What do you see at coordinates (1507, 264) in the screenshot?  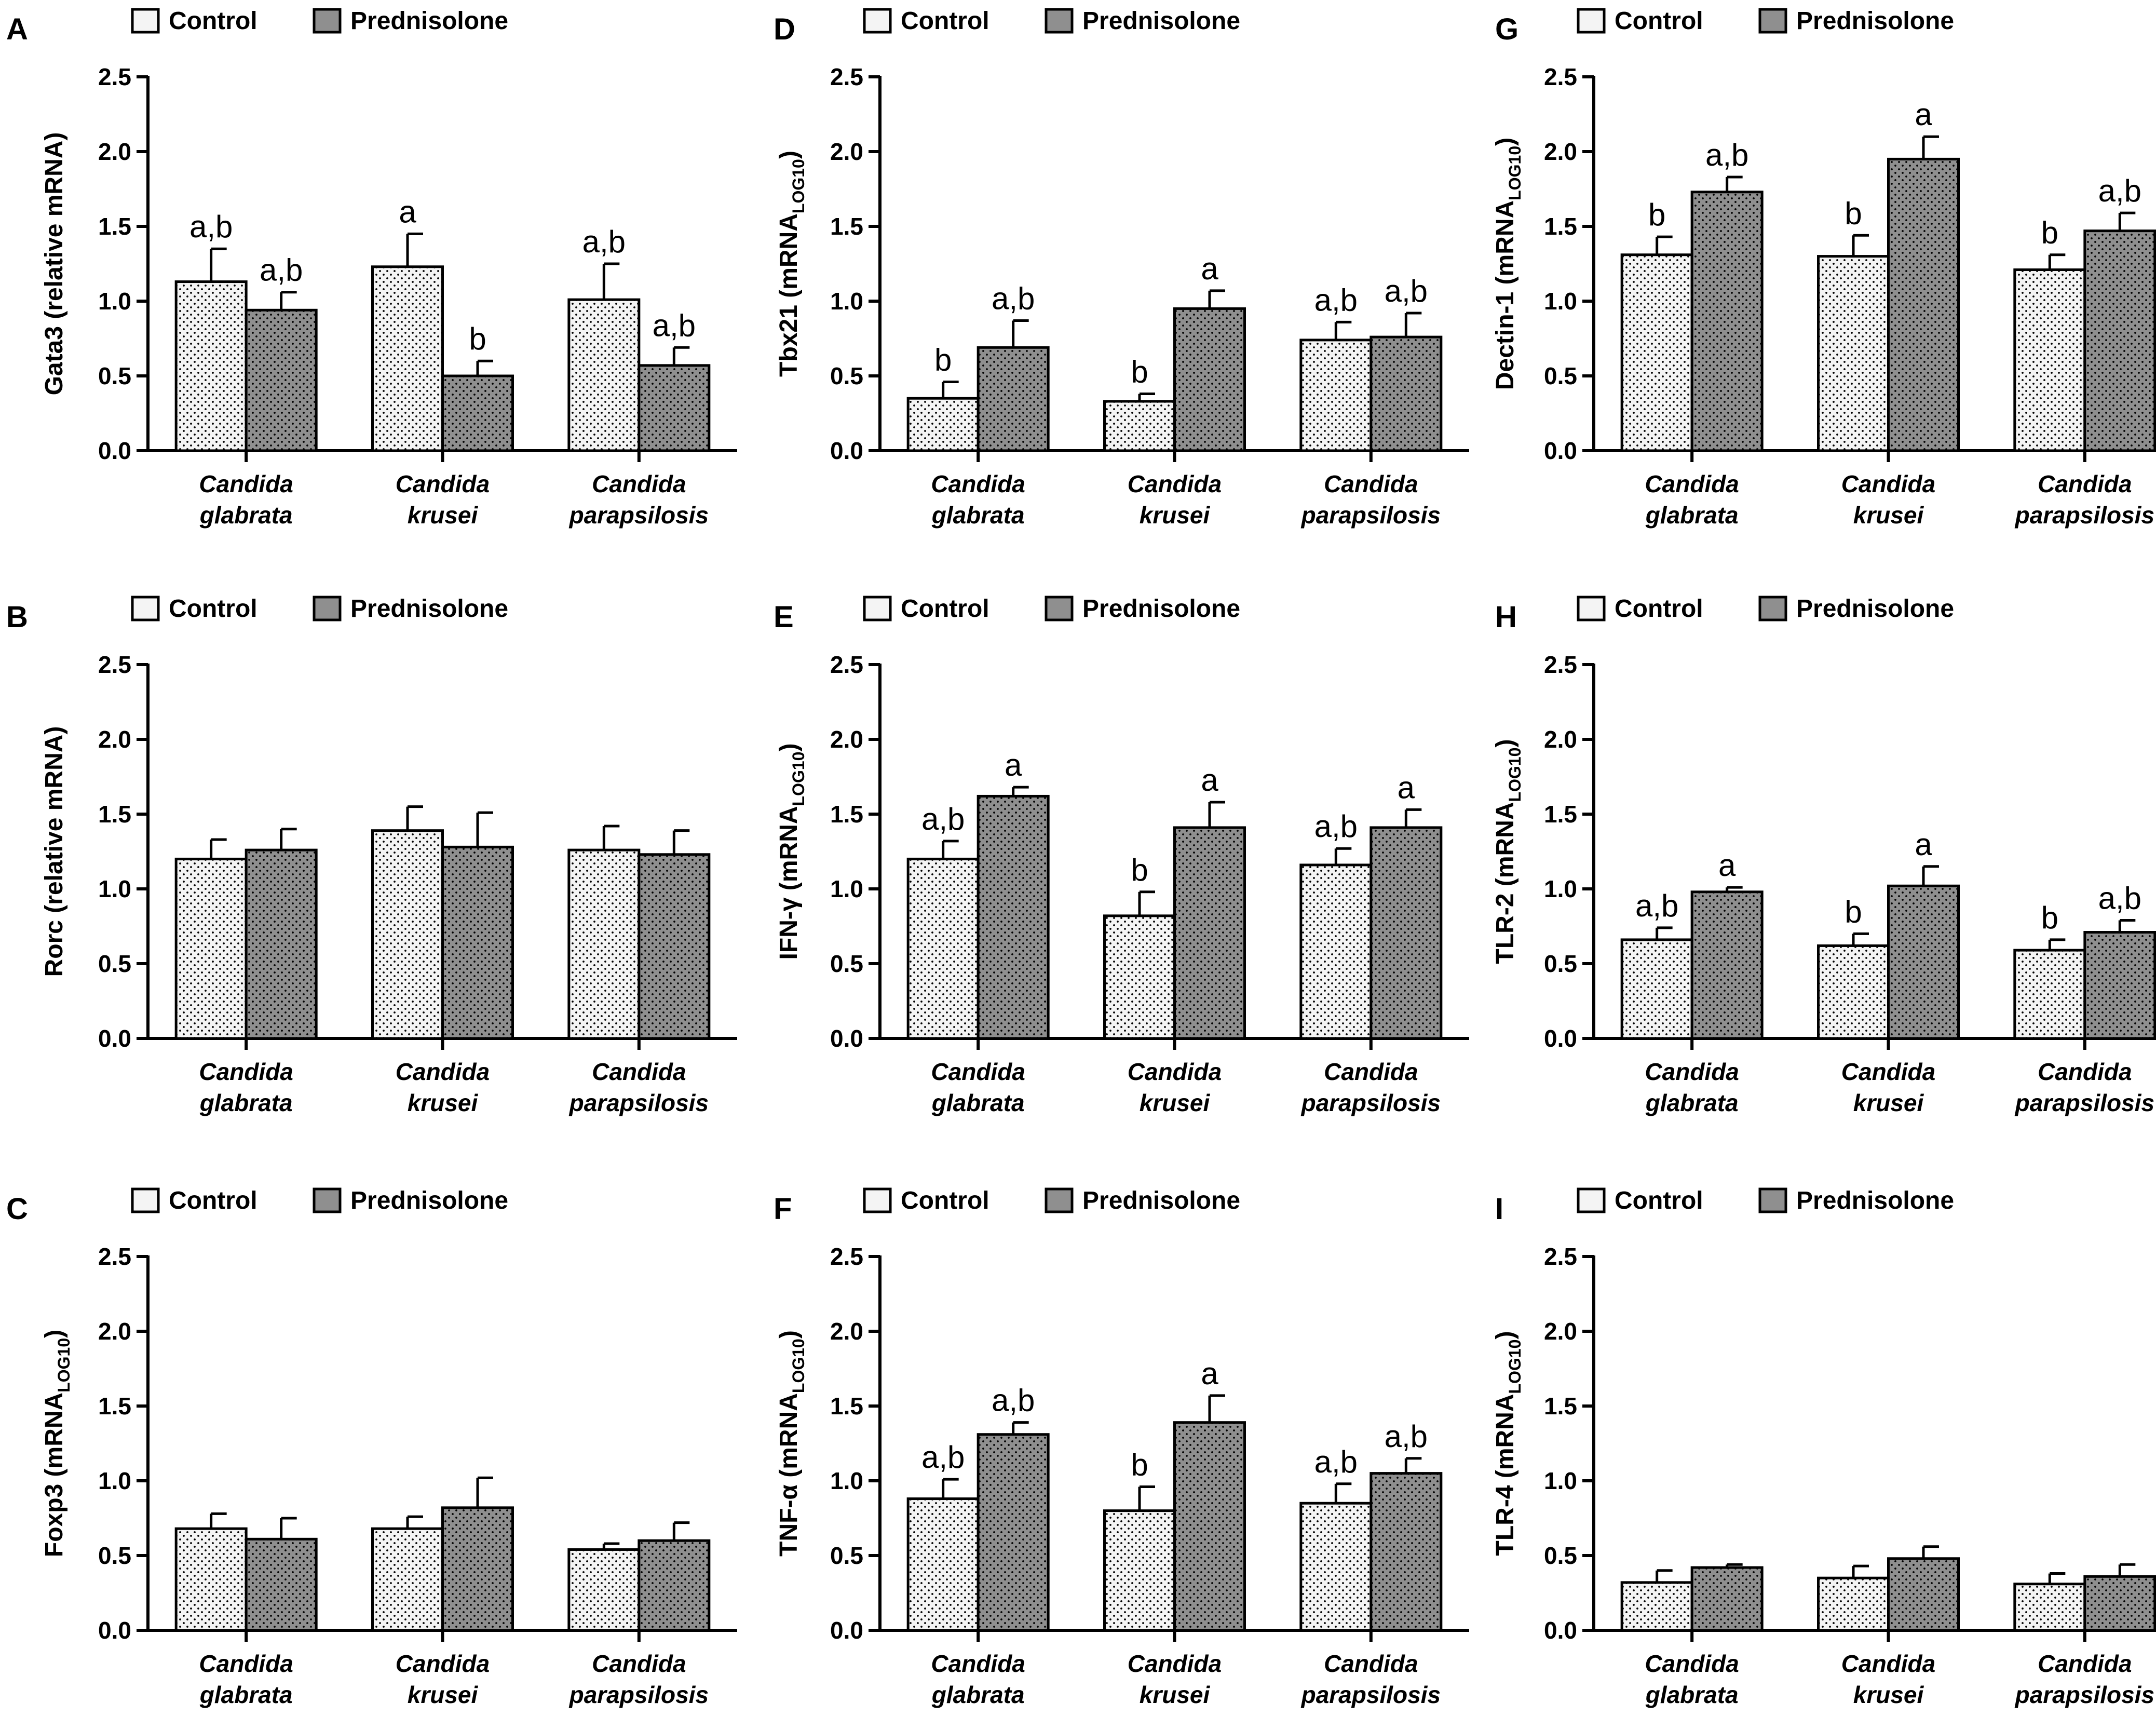 I see `y-axis-label: Dectin-1 (mRNALOG10)` at bounding box center [1507, 264].